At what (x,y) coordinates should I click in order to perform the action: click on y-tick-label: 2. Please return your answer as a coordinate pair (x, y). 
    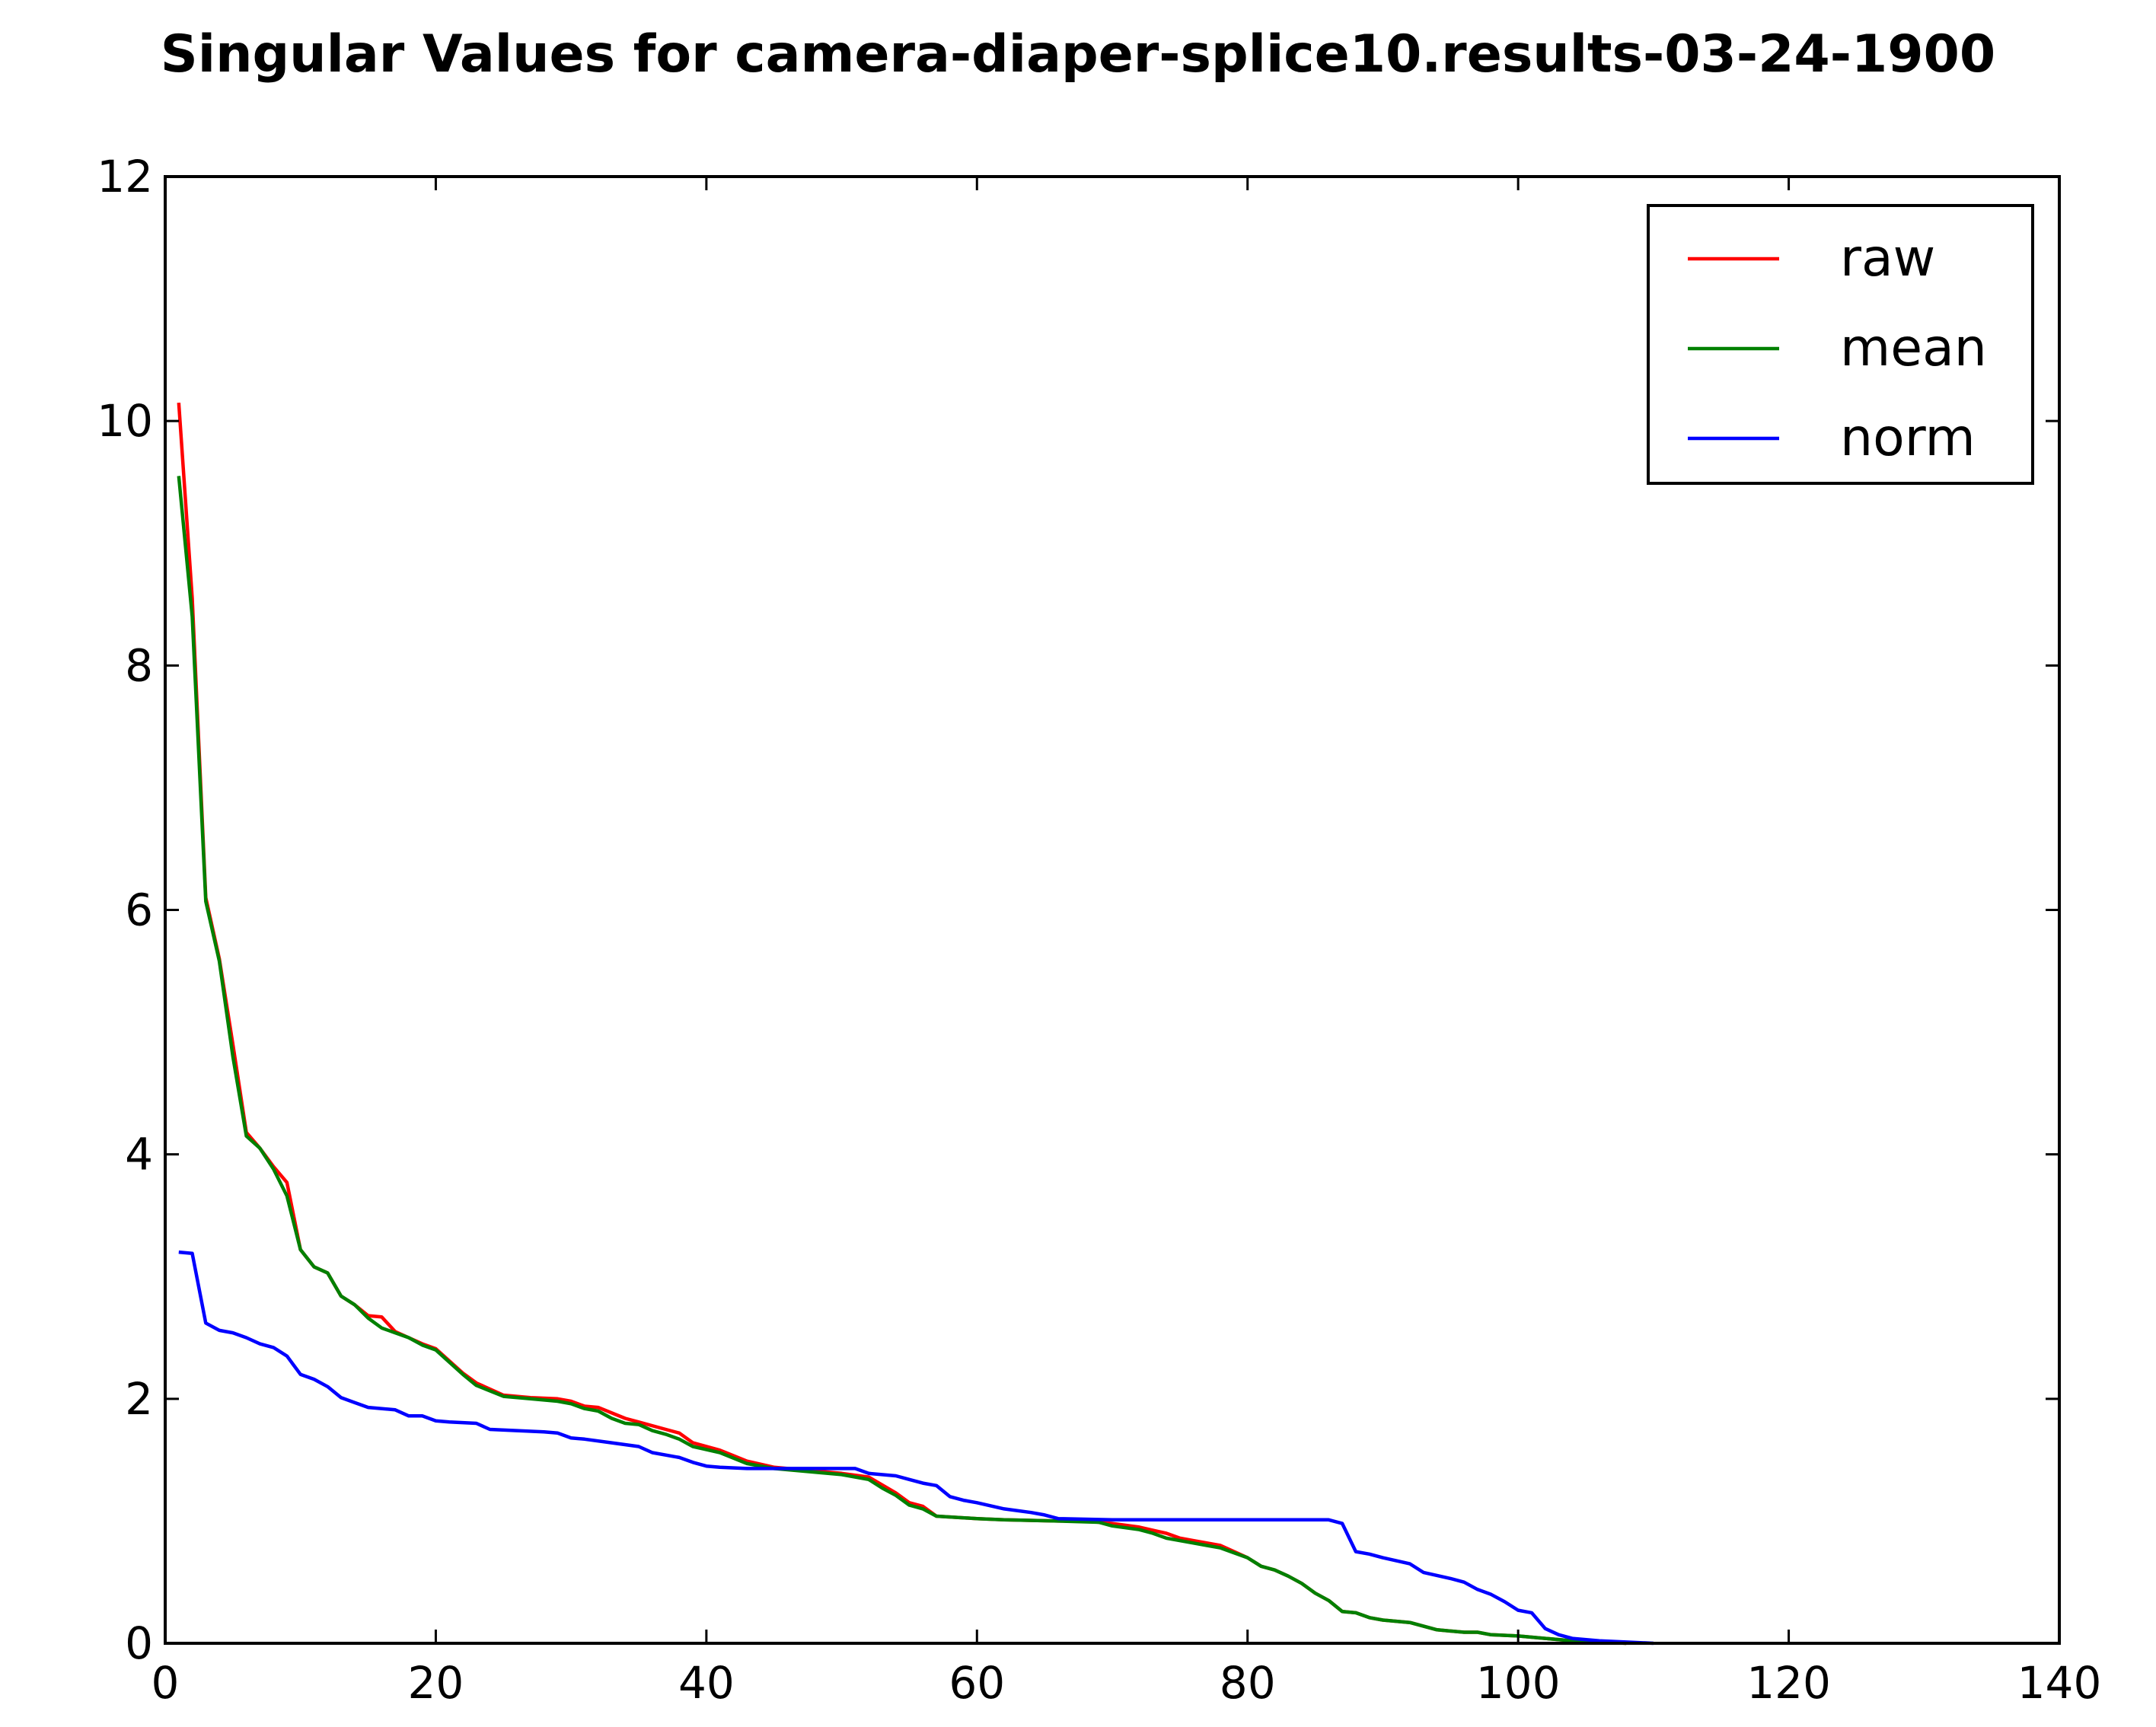
    Looking at the image, I should click on (139, 1399).